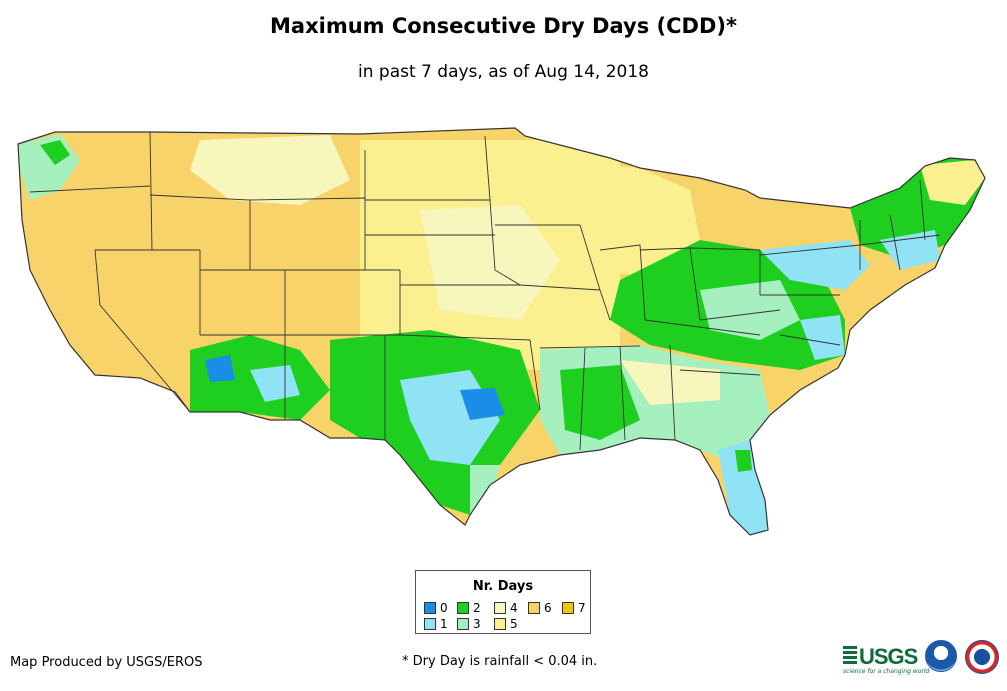 This screenshot has height=691, width=1007. What do you see at coordinates (886, 671) in the screenshot?
I see `usgs-tagline: science for a changing world` at bounding box center [886, 671].